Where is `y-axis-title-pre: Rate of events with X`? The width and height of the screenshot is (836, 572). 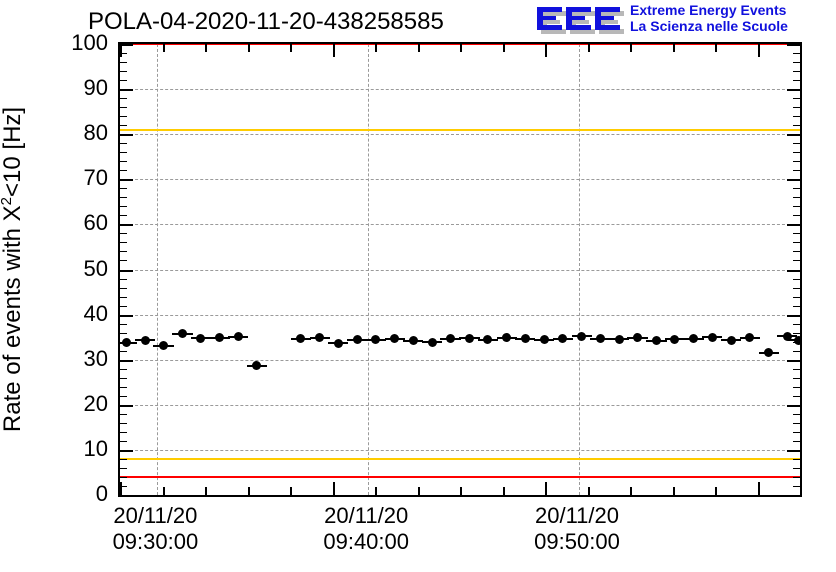 y-axis-title-pre: Rate of events with X is located at coordinates (13, 319).